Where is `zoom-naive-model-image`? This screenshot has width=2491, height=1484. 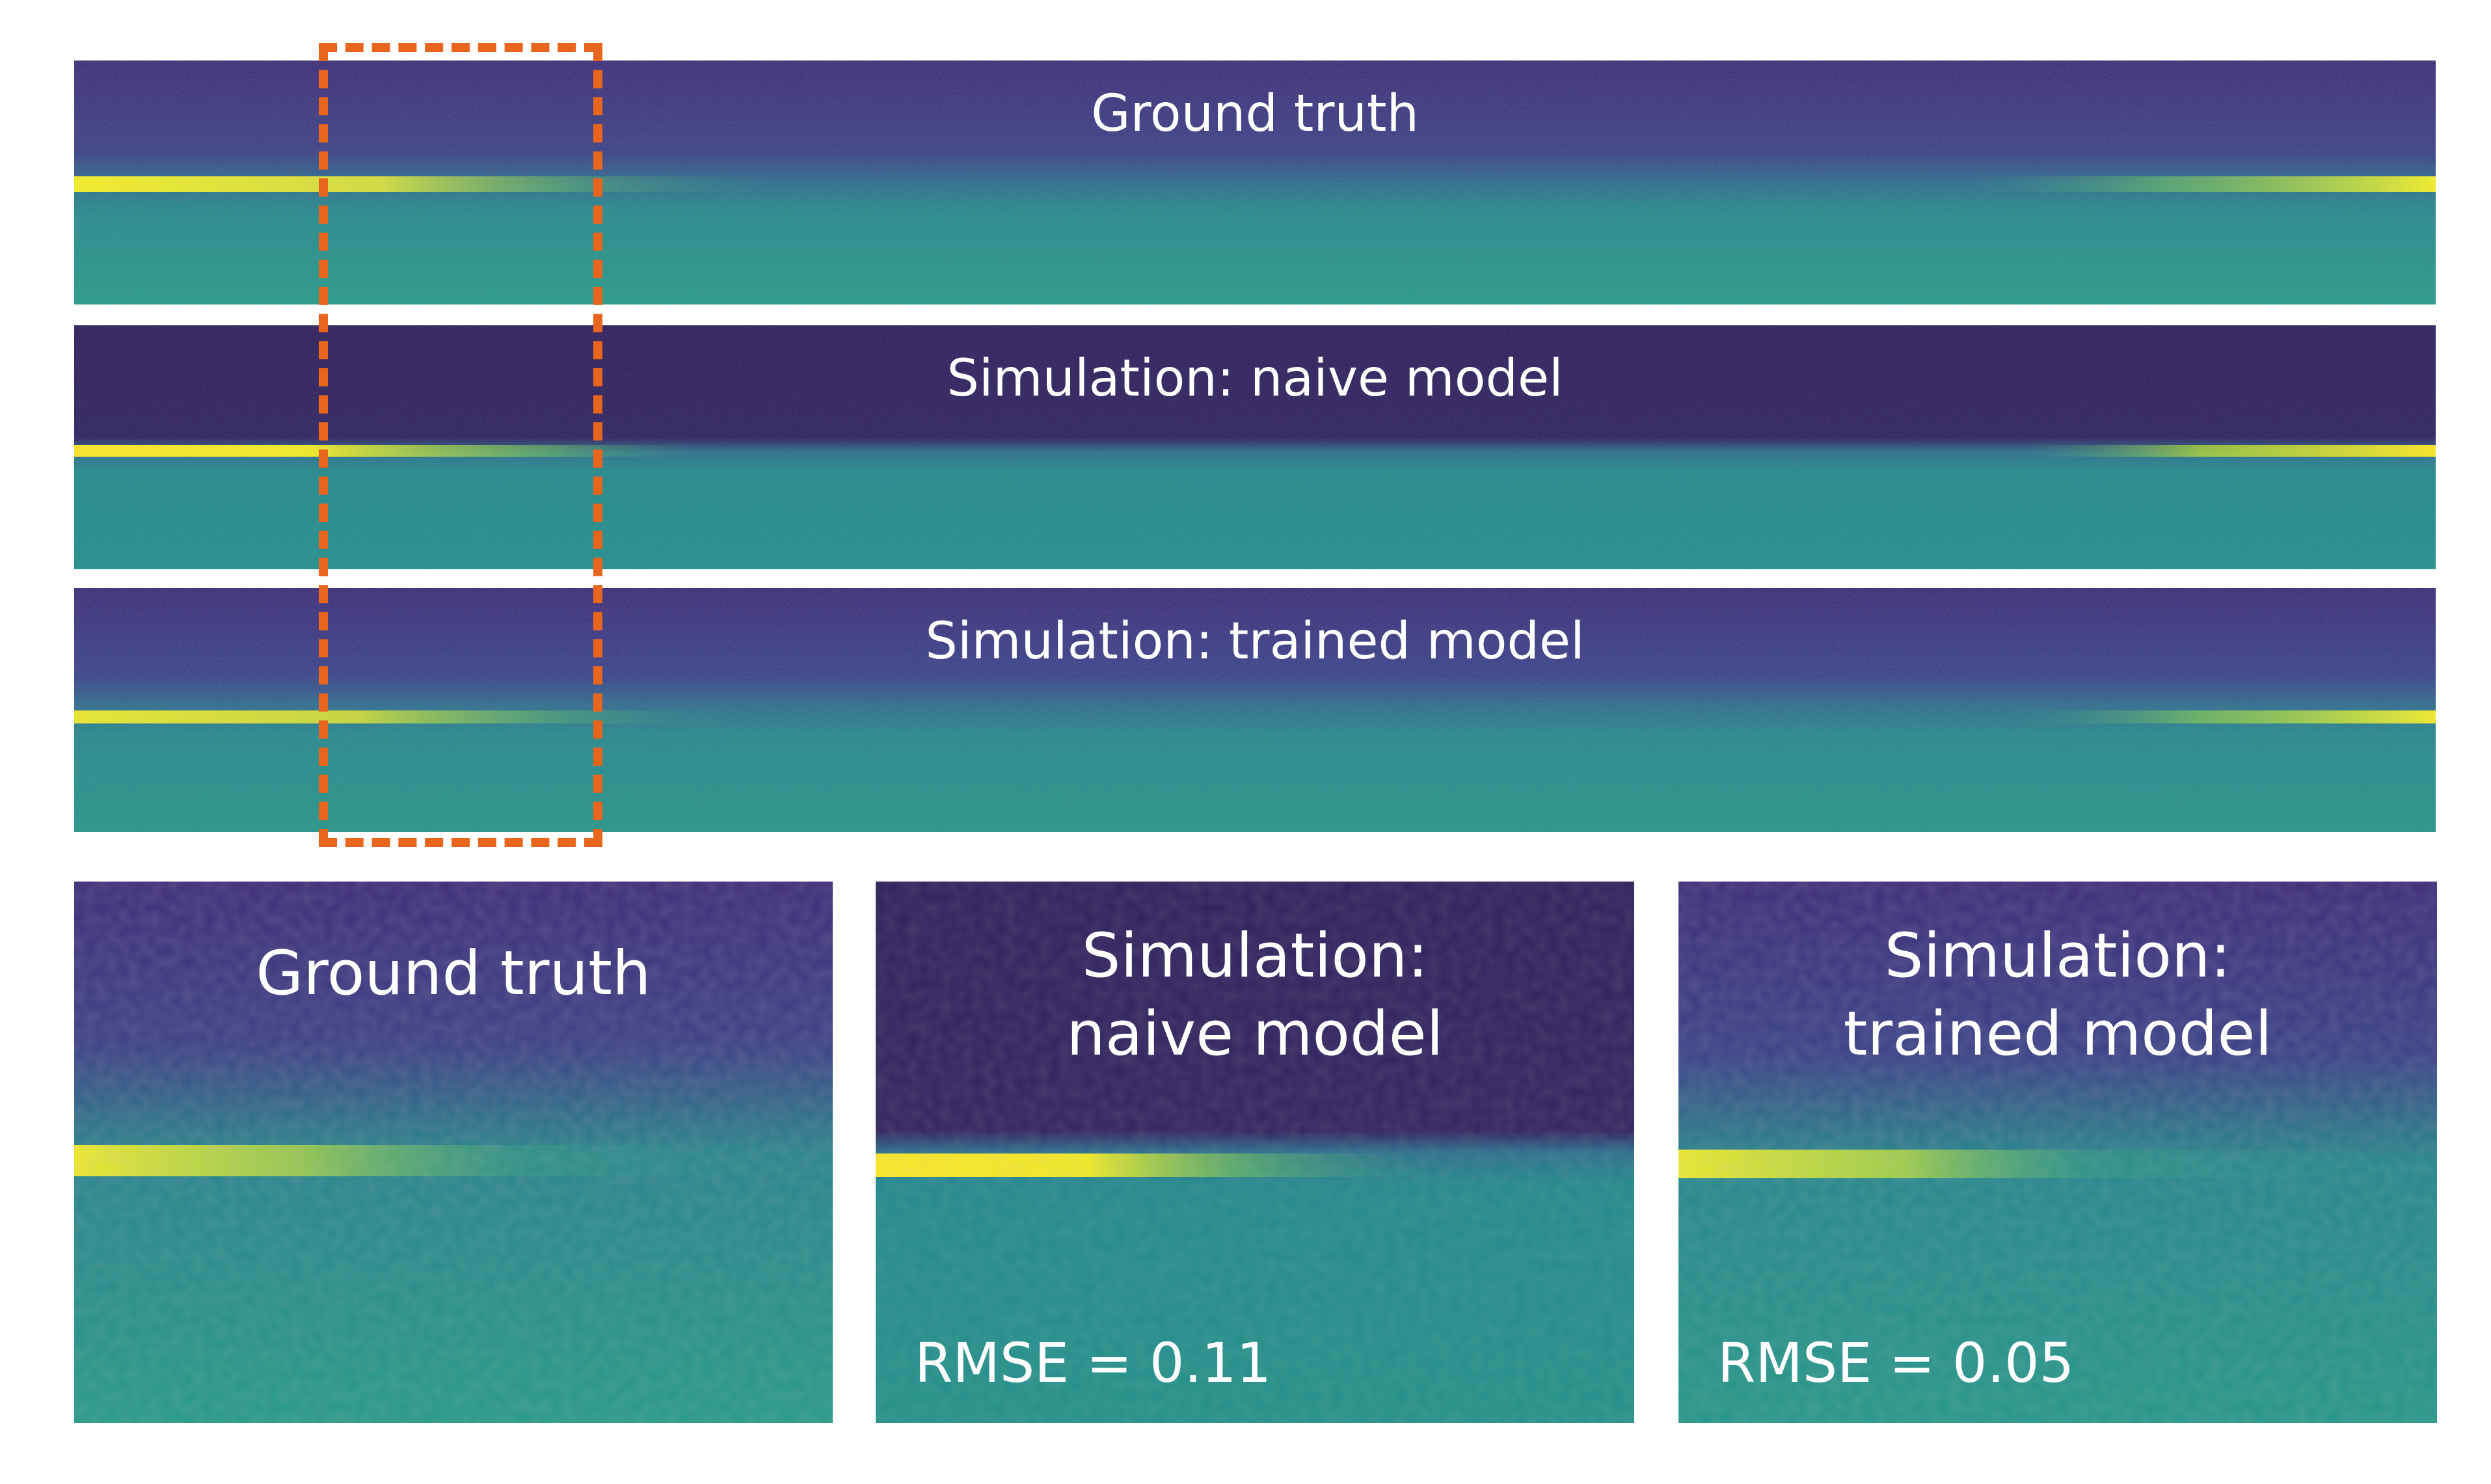 zoom-naive-model-image is located at coordinates (1255, 1152).